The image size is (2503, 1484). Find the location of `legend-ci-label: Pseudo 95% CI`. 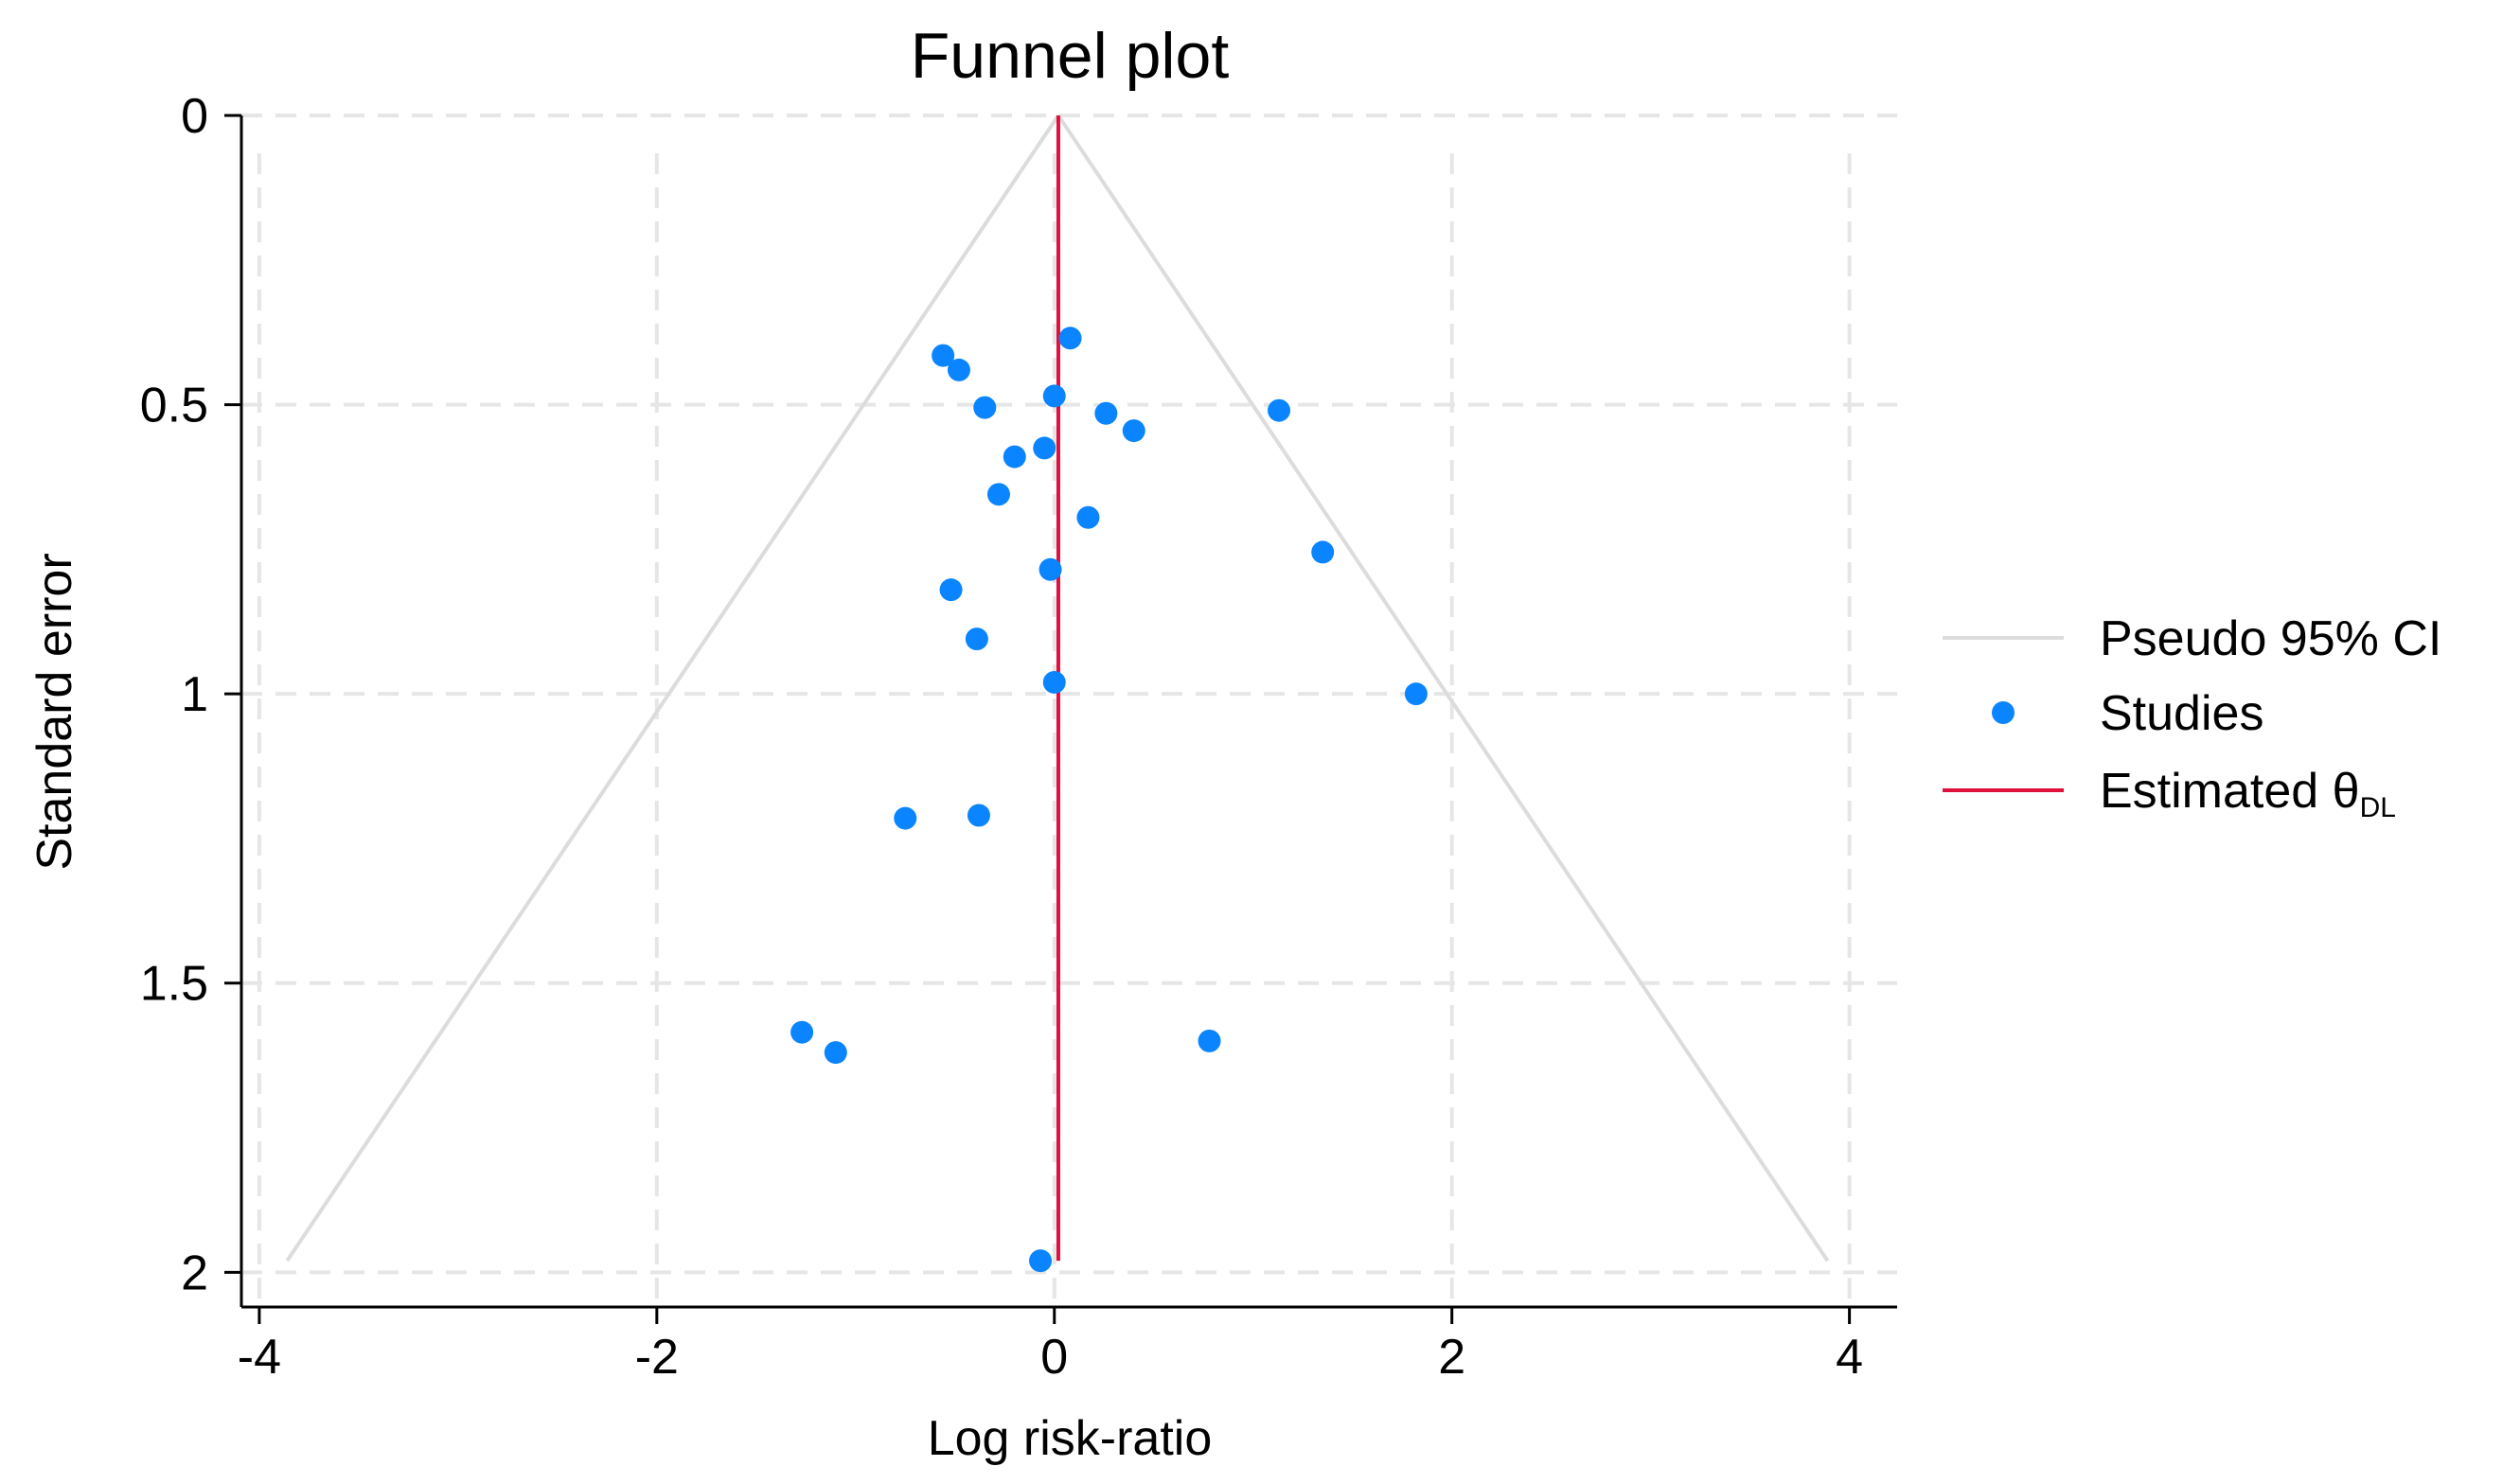

legend-ci-label: Pseudo 95% CI is located at coordinates (2270, 638).